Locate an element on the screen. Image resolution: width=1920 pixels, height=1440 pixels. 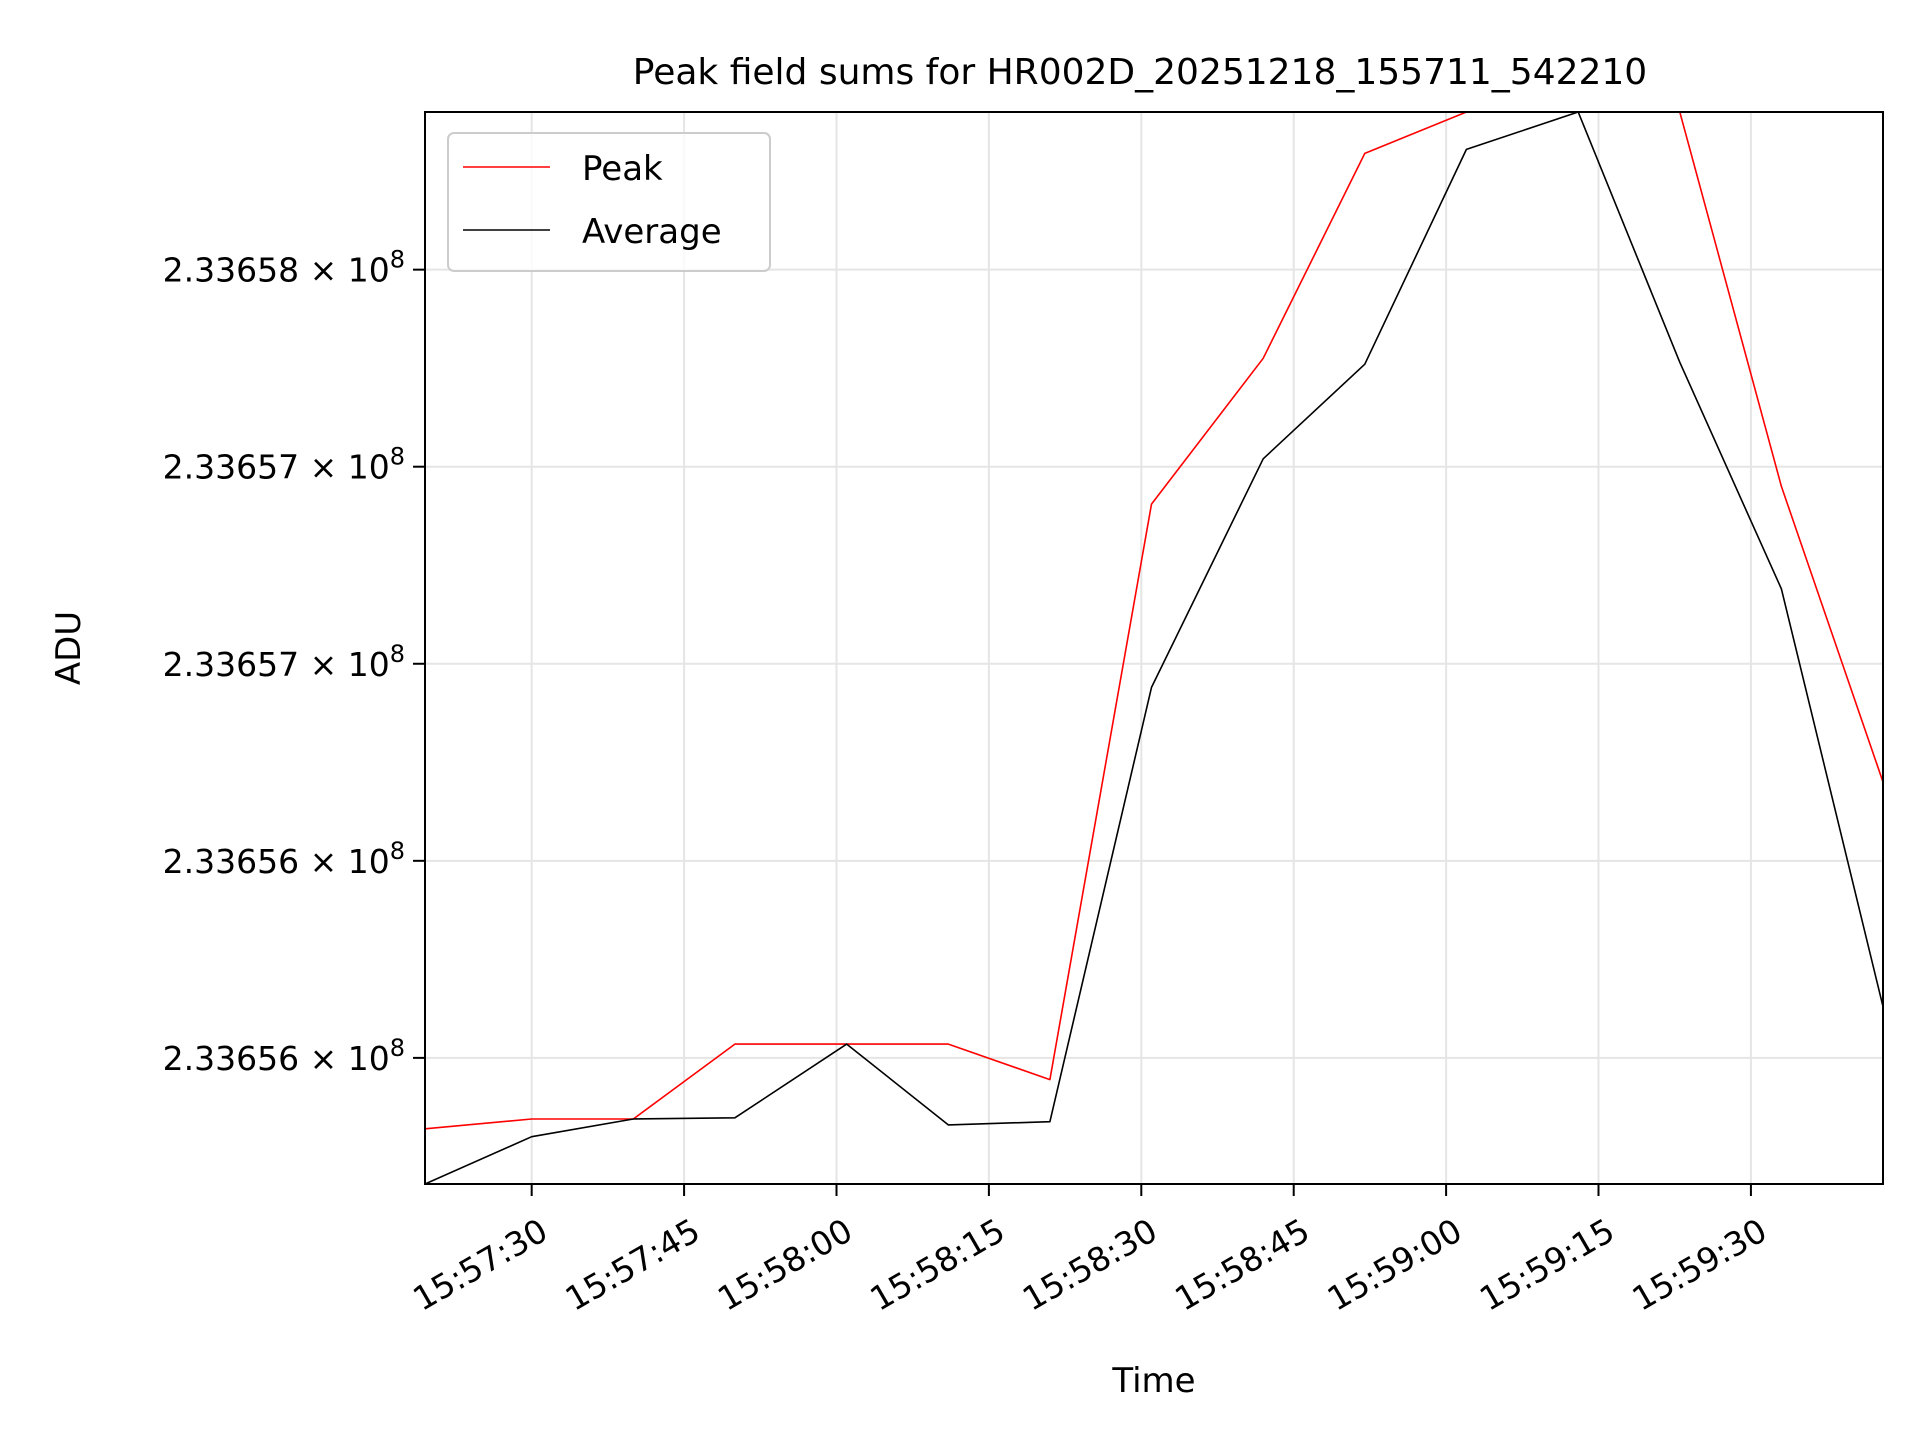
x-tick-label: 15:58:00 is located at coordinates (785, 1265).